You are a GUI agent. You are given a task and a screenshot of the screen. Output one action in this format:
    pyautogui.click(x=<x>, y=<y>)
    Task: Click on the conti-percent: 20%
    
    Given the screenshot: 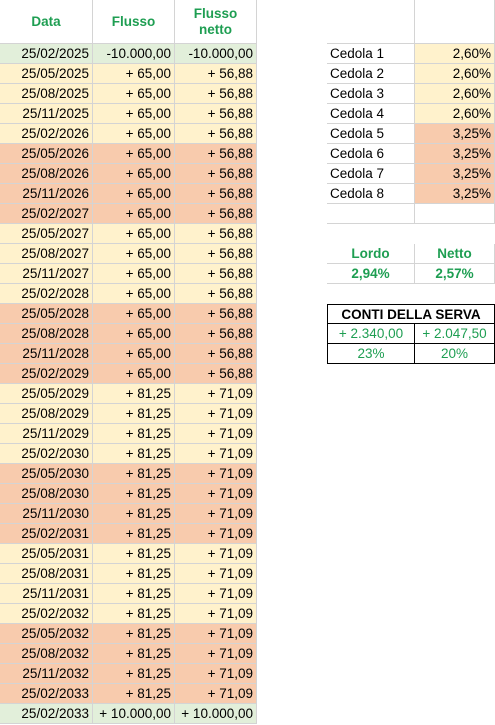 What is the action you would take?
    pyautogui.click(x=455, y=354)
    